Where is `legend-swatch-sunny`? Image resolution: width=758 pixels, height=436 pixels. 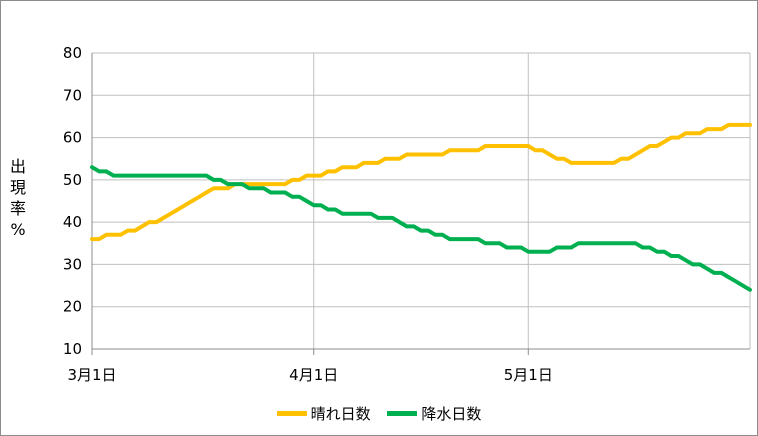
legend-swatch-sunny is located at coordinates (291, 413).